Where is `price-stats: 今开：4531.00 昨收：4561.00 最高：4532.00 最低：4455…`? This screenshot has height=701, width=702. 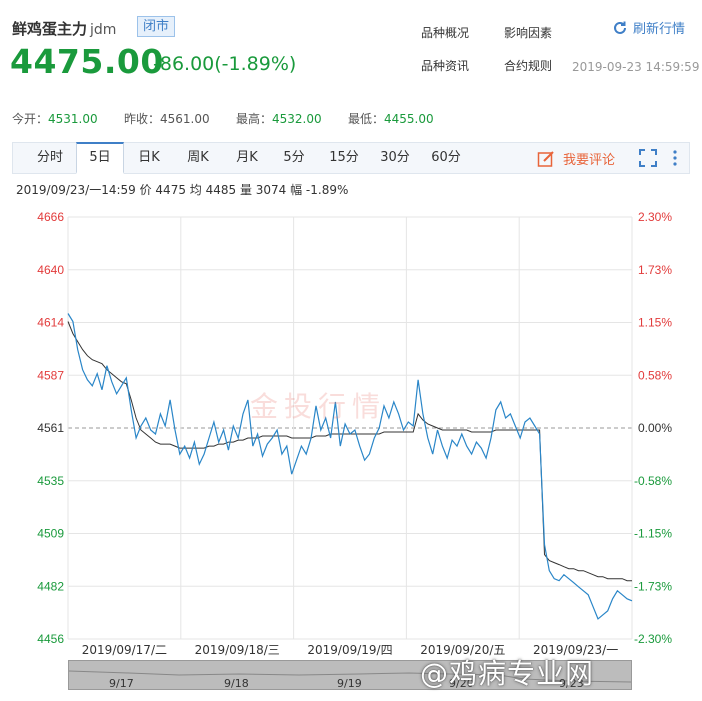 price-stats: 今开：4531.00 昨收：4561.00 最高：4532.00 最低：4455… is located at coordinates (357, 119).